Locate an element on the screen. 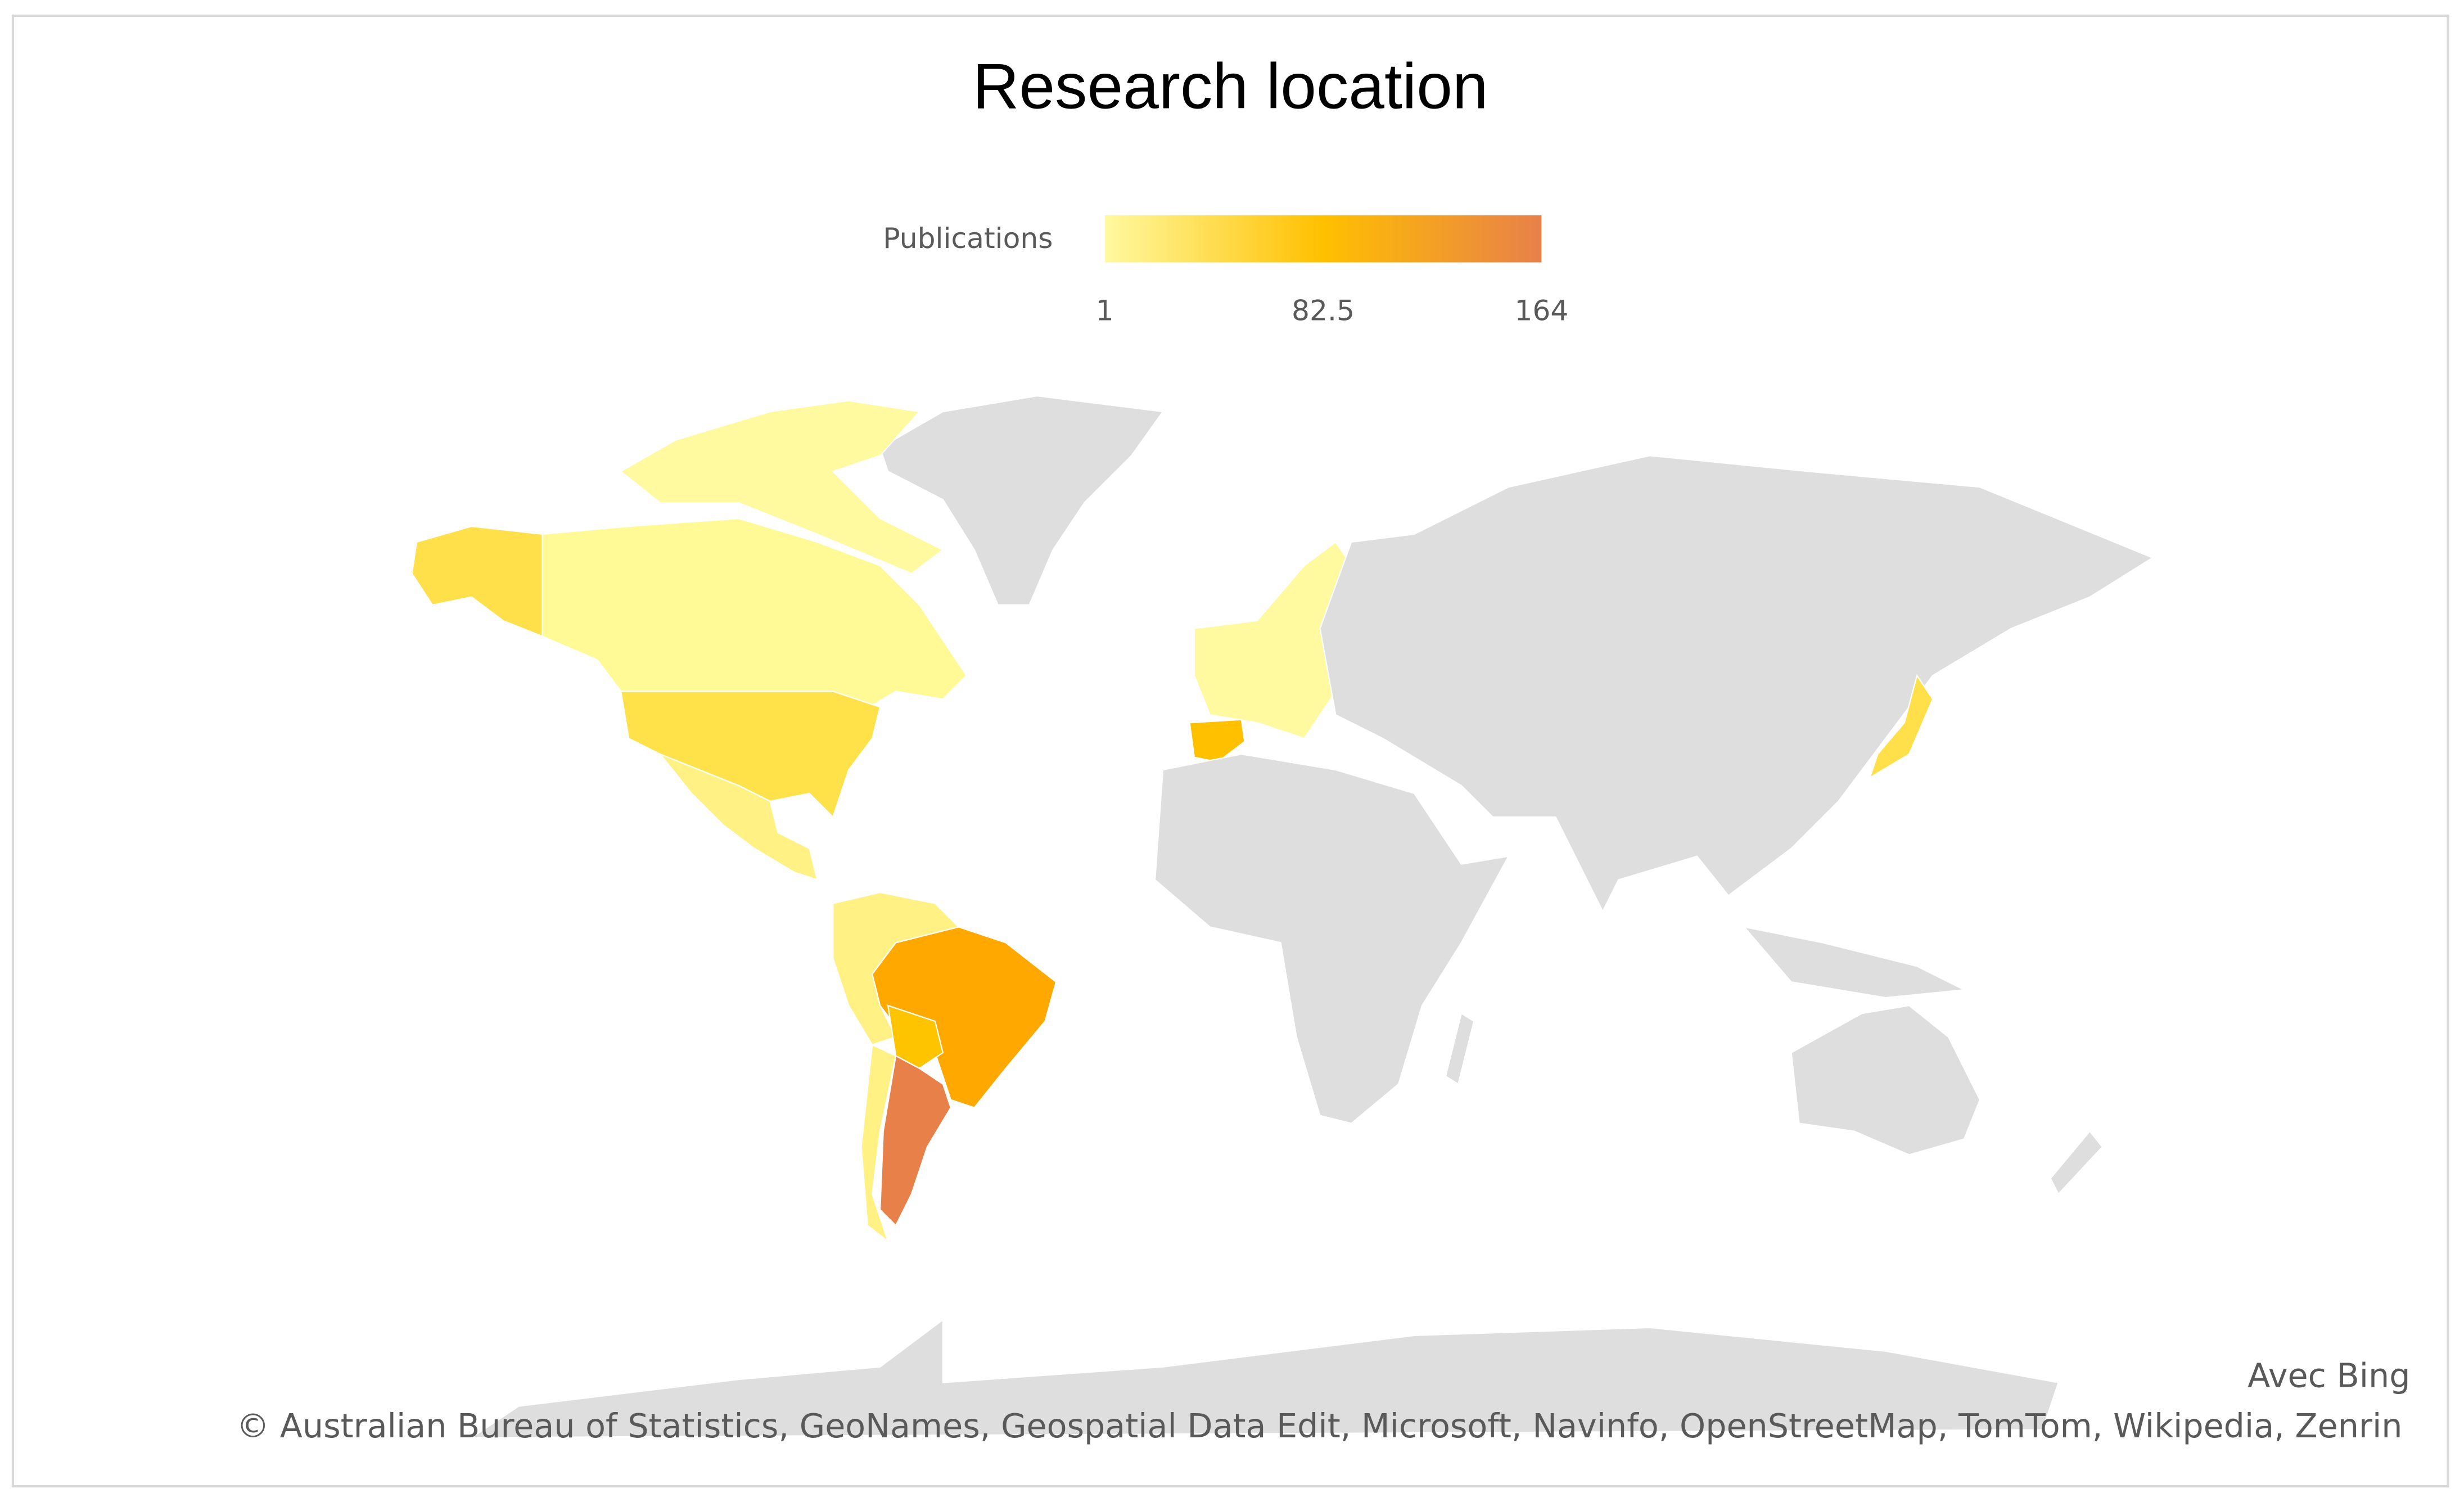 Image resolution: width=2464 pixels, height=1502 pixels. colorbar is located at coordinates (1323, 239).